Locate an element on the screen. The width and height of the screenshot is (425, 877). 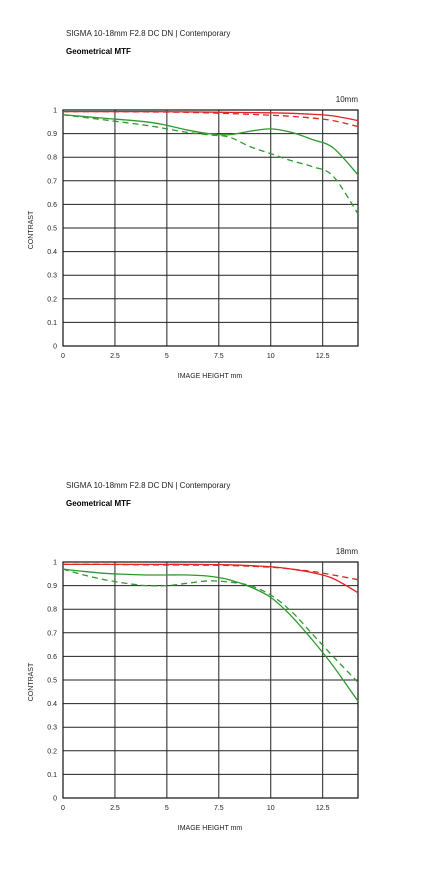
focal-length-label: 10mm is located at coordinates (347, 99).